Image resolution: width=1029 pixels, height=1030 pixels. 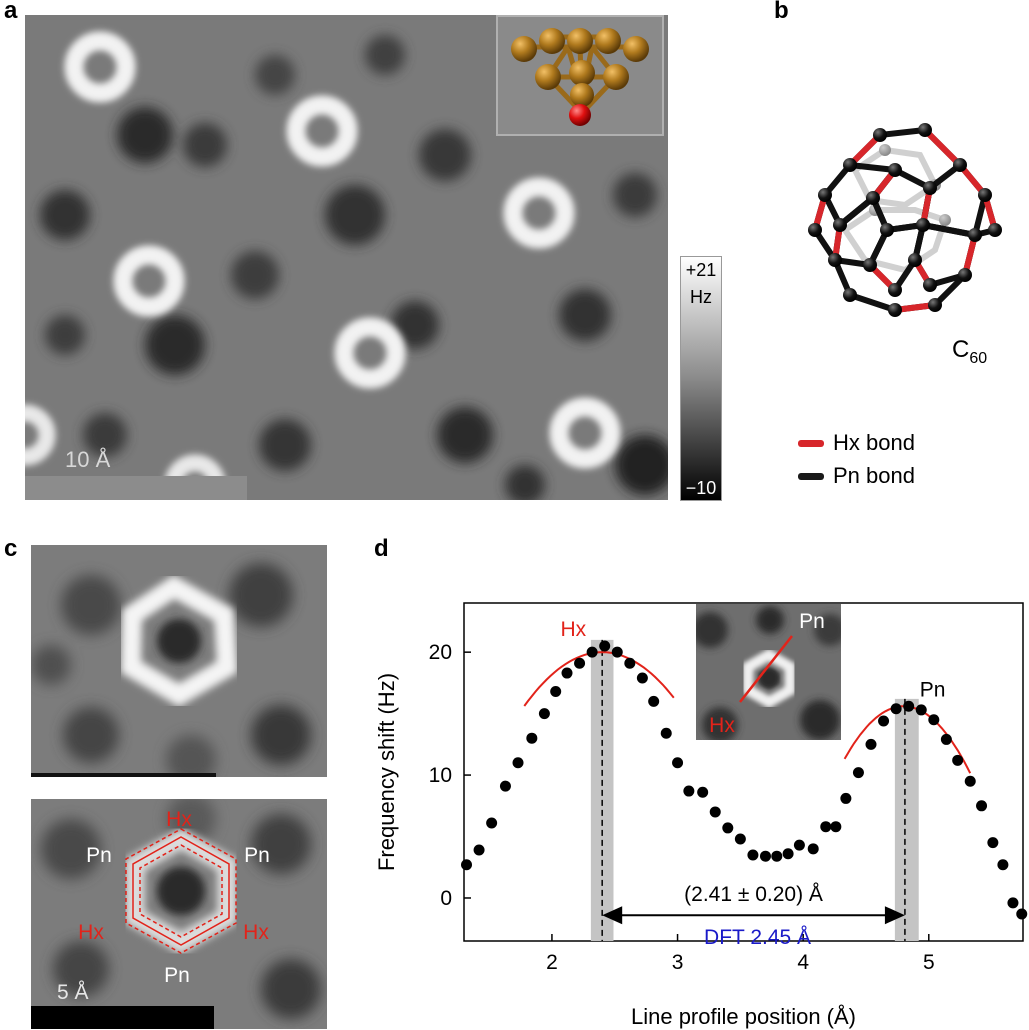 I want to click on c60-molecule-model, so click(x=905, y=220).